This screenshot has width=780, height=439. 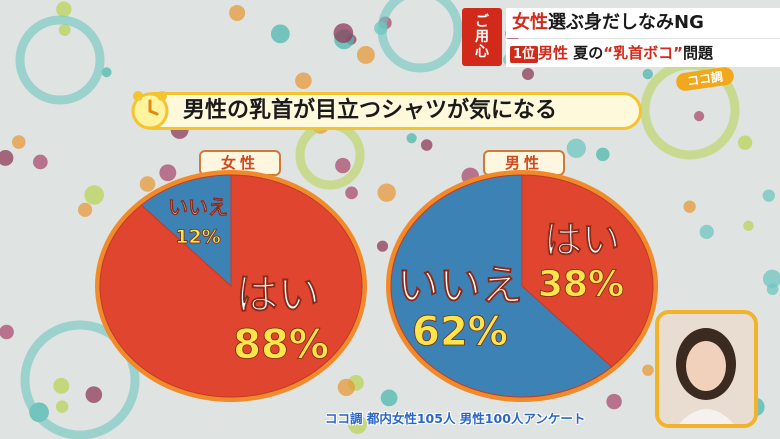 What do you see at coordinates (197, 237) in the screenshot?
I see `pie-value-female-no: 12%` at bounding box center [197, 237].